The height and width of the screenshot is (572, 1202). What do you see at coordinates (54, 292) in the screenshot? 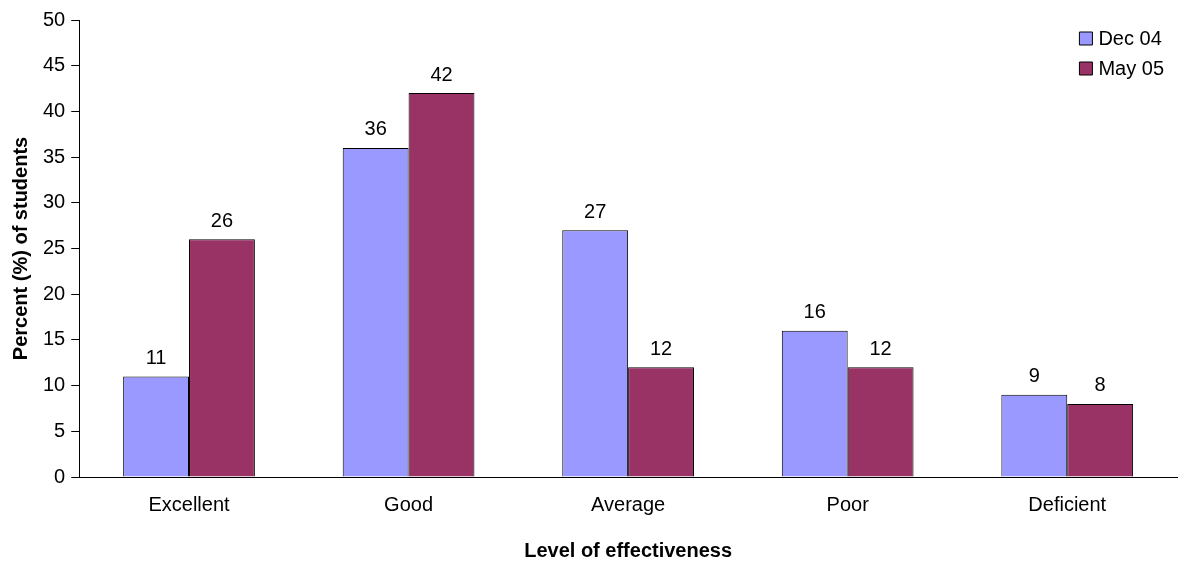
I see `y-tick-label: 20` at bounding box center [54, 292].